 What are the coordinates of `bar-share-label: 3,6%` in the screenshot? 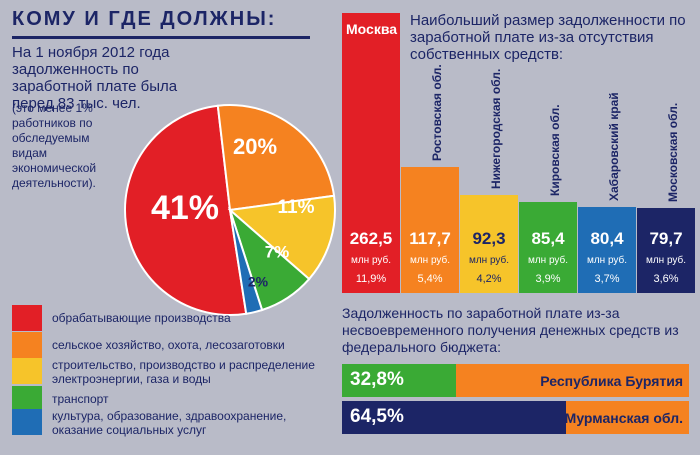 It's located at (666, 279).